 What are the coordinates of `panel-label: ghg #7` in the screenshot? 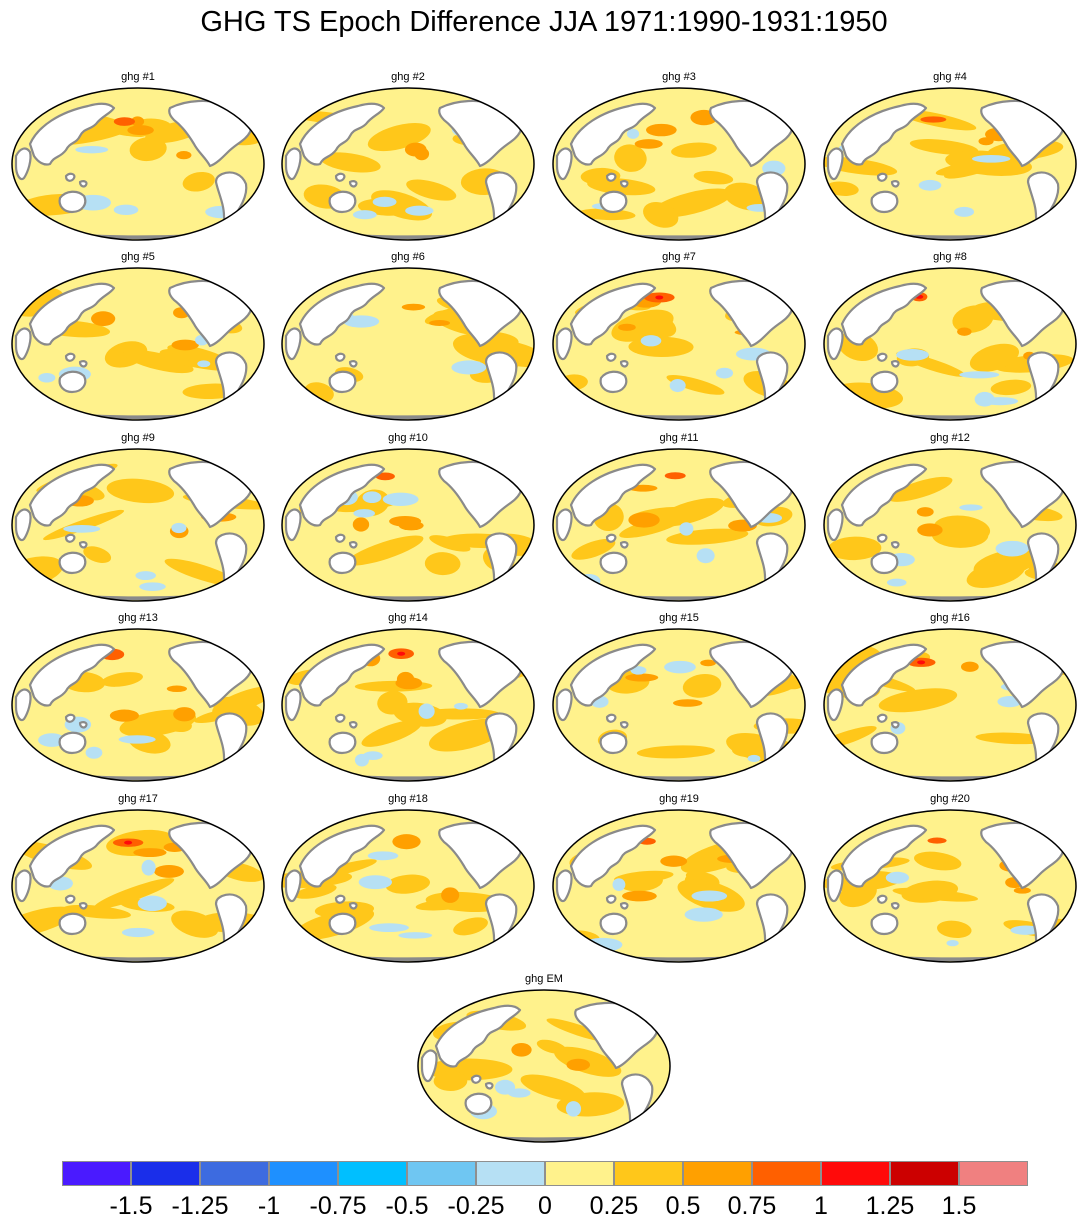 It's located at (679, 257).